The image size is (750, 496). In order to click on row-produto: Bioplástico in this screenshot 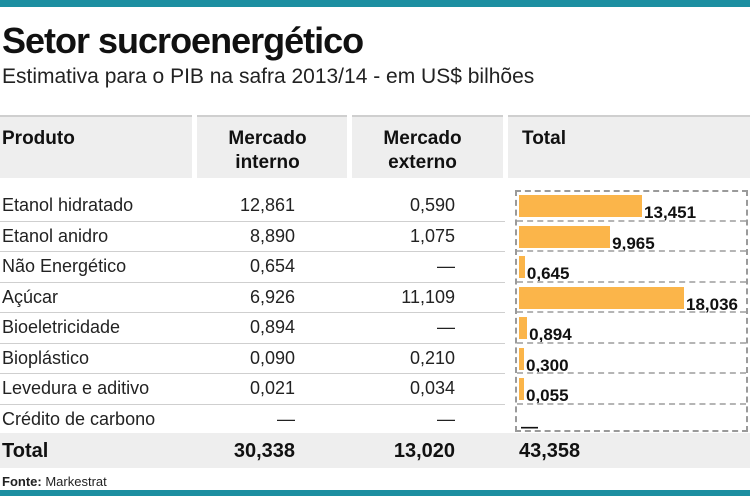, I will do `click(46, 357)`.